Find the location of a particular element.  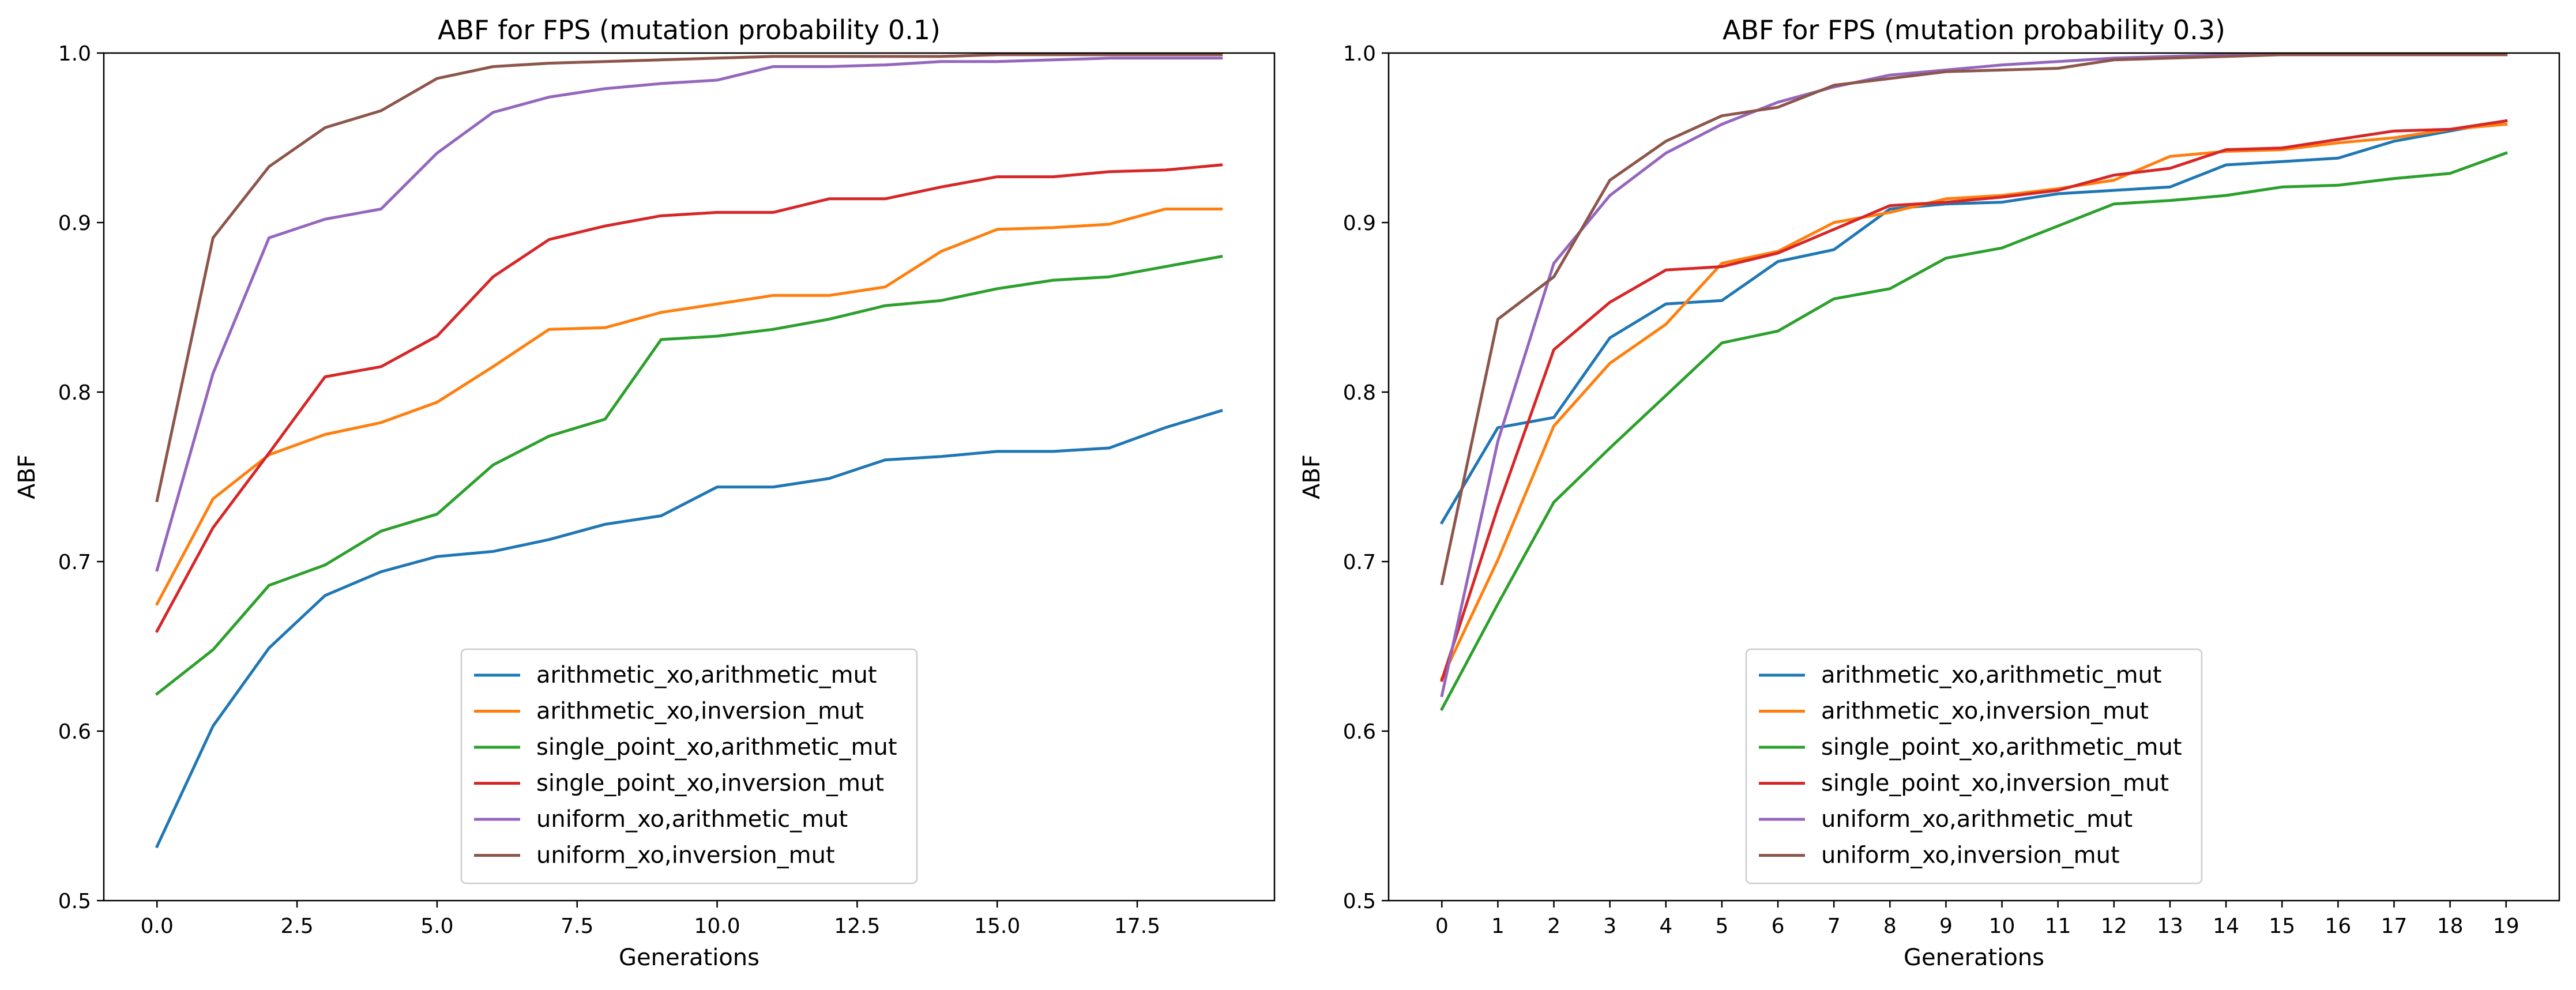

x-tick-label: 11 is located at coordinates (2058, 926).